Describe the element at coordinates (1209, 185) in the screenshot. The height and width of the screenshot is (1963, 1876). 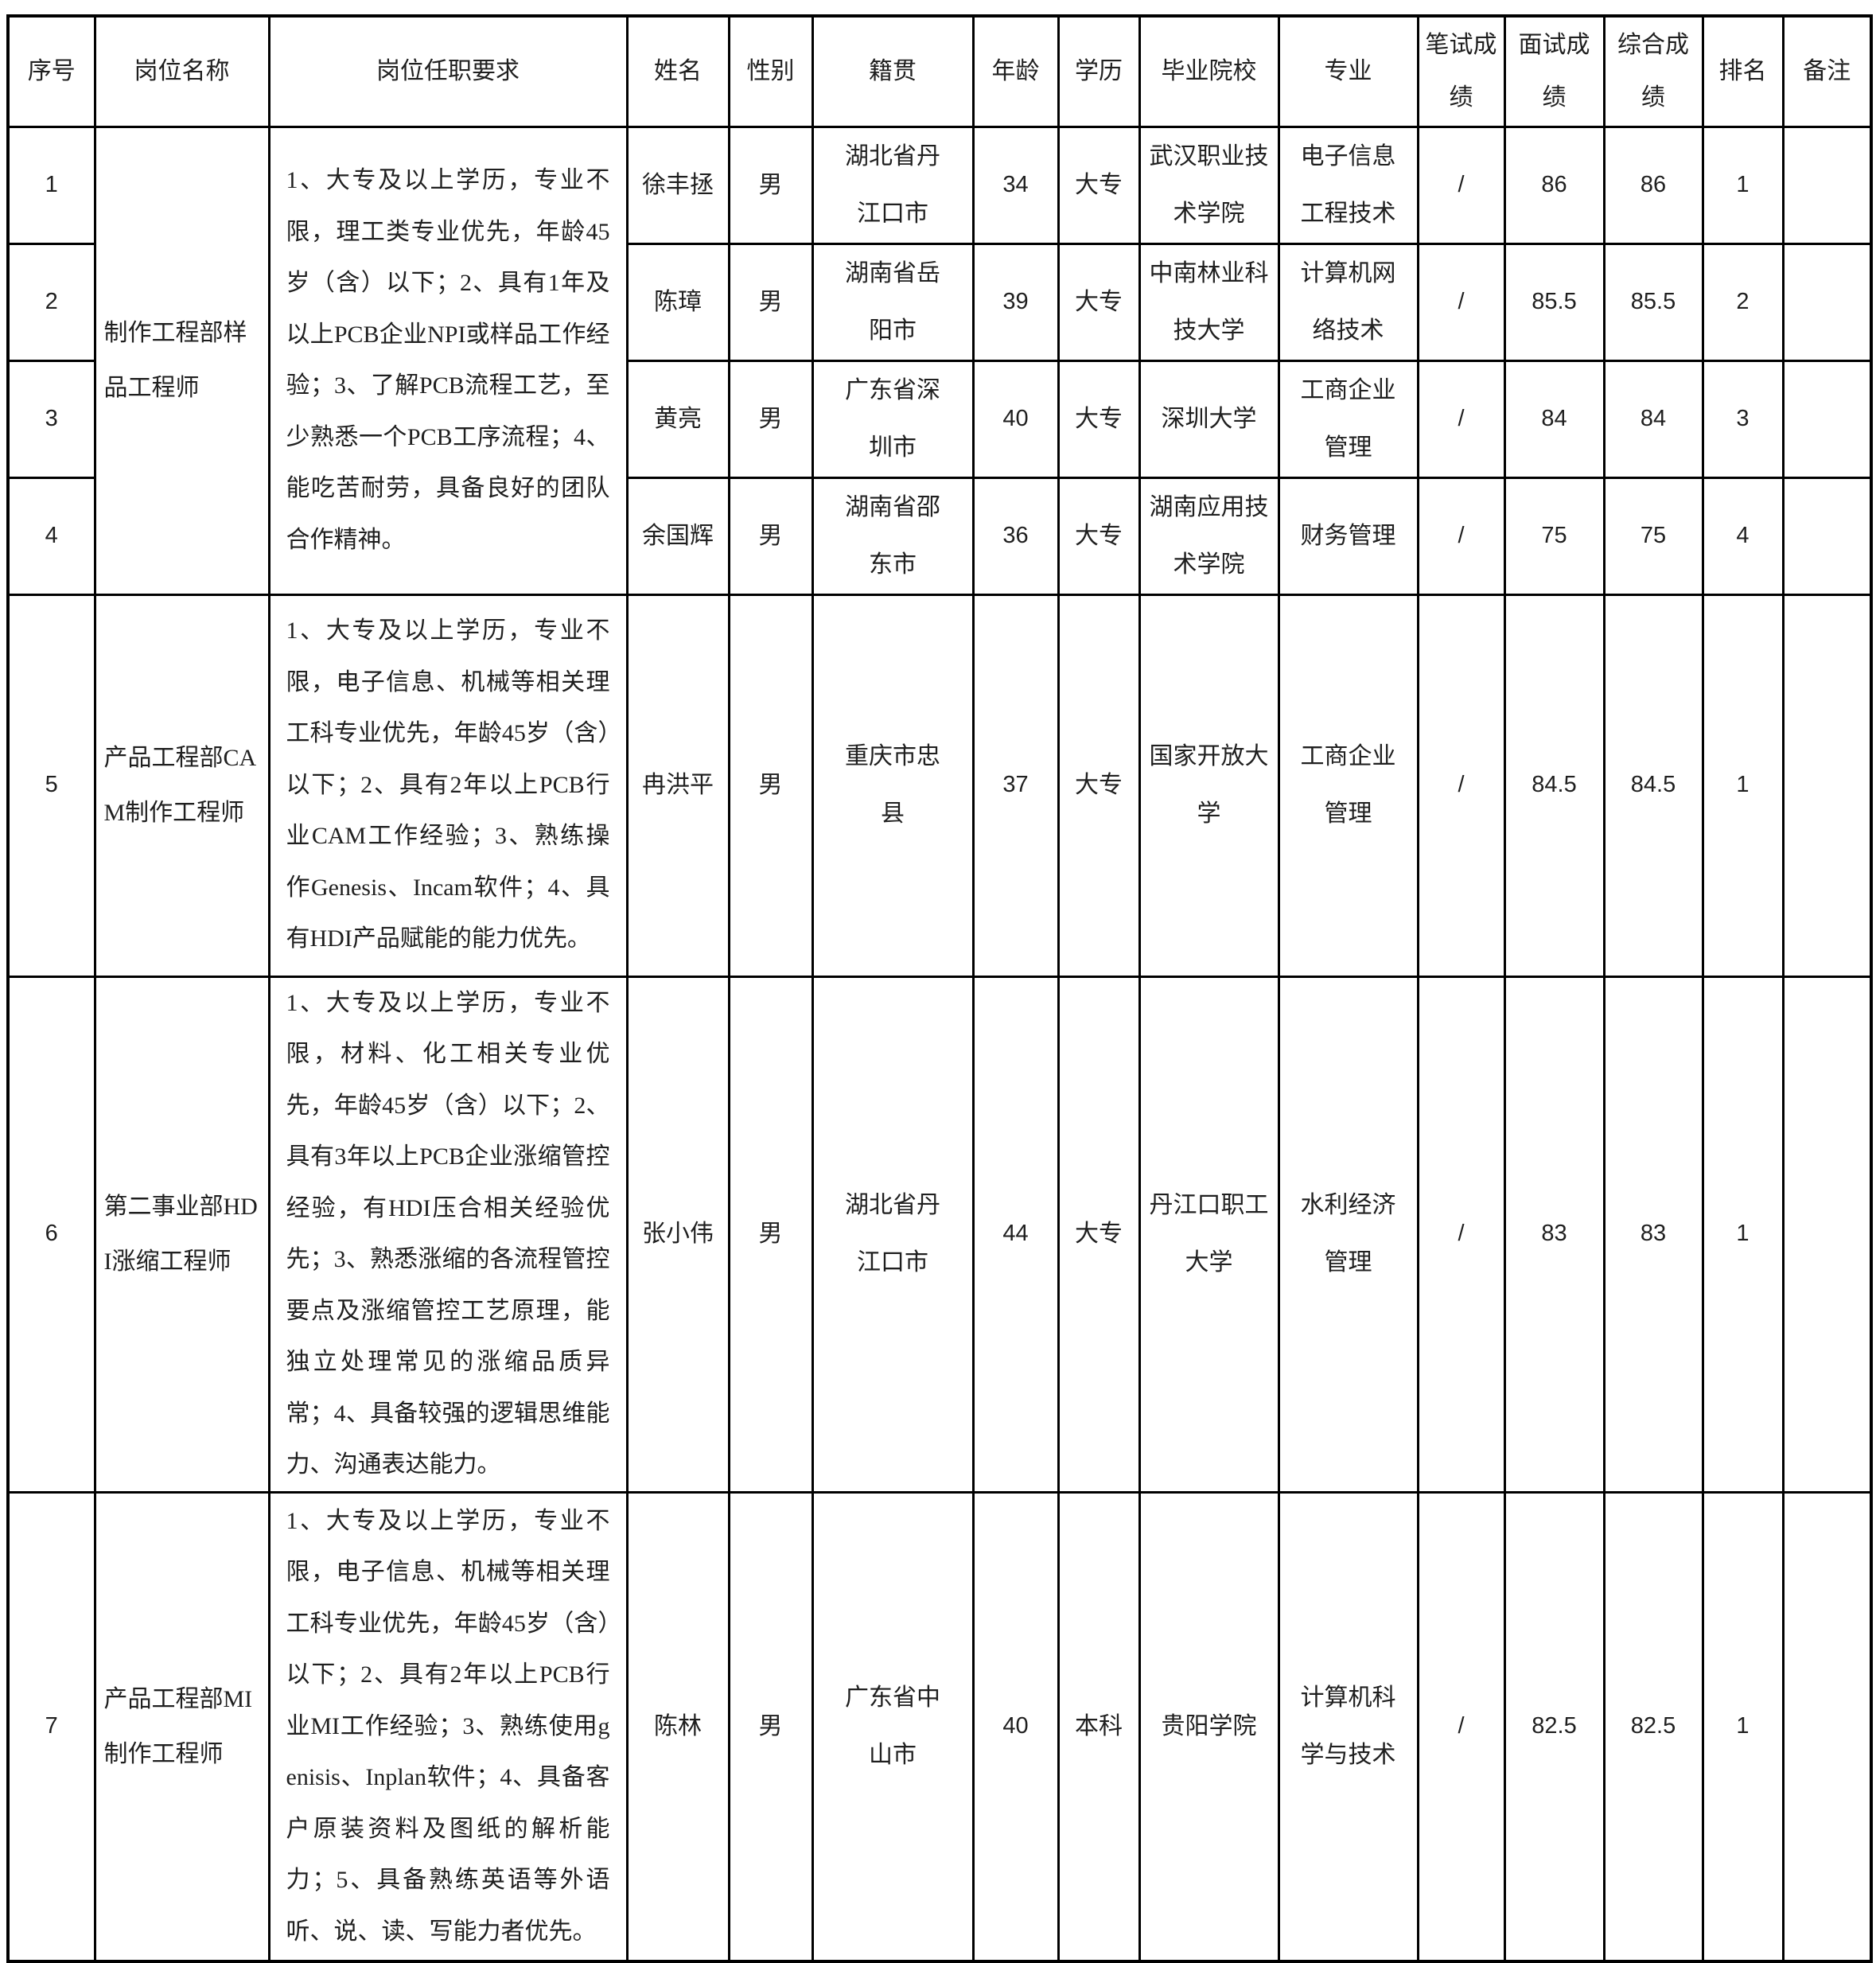
I see `cell-school: 武汉职业技术学院` at that location.